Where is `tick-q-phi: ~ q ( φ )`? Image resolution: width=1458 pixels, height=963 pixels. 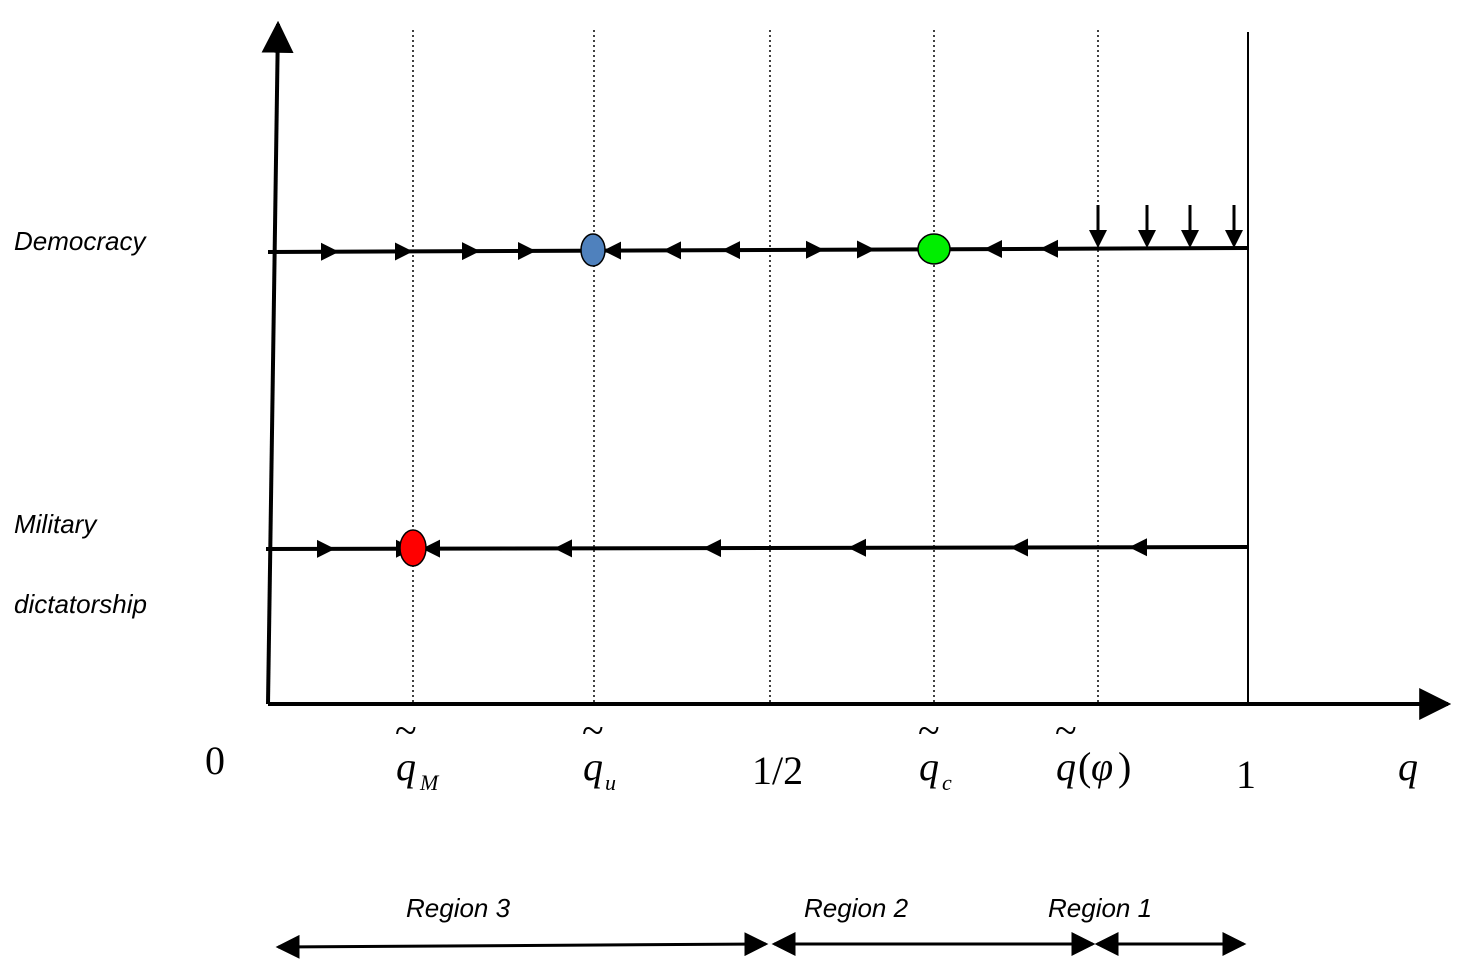
tick-q-phi: ~ q ( φ ) is located at coordinates (1093, 748).